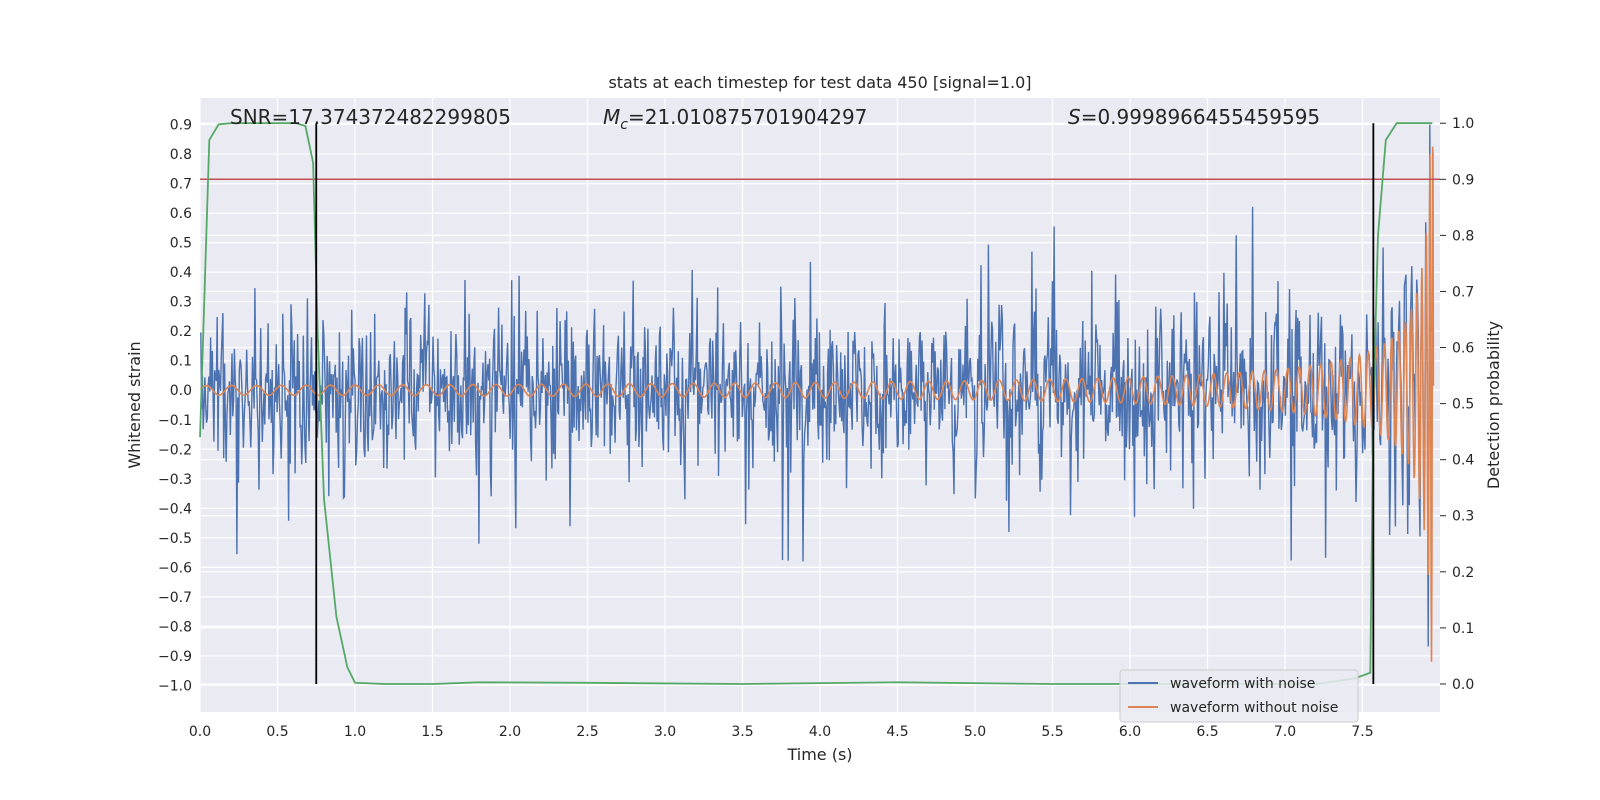 The image size is (1600, 800). I want to click on y2-tick-label: 0.7, so click(1463, 292).